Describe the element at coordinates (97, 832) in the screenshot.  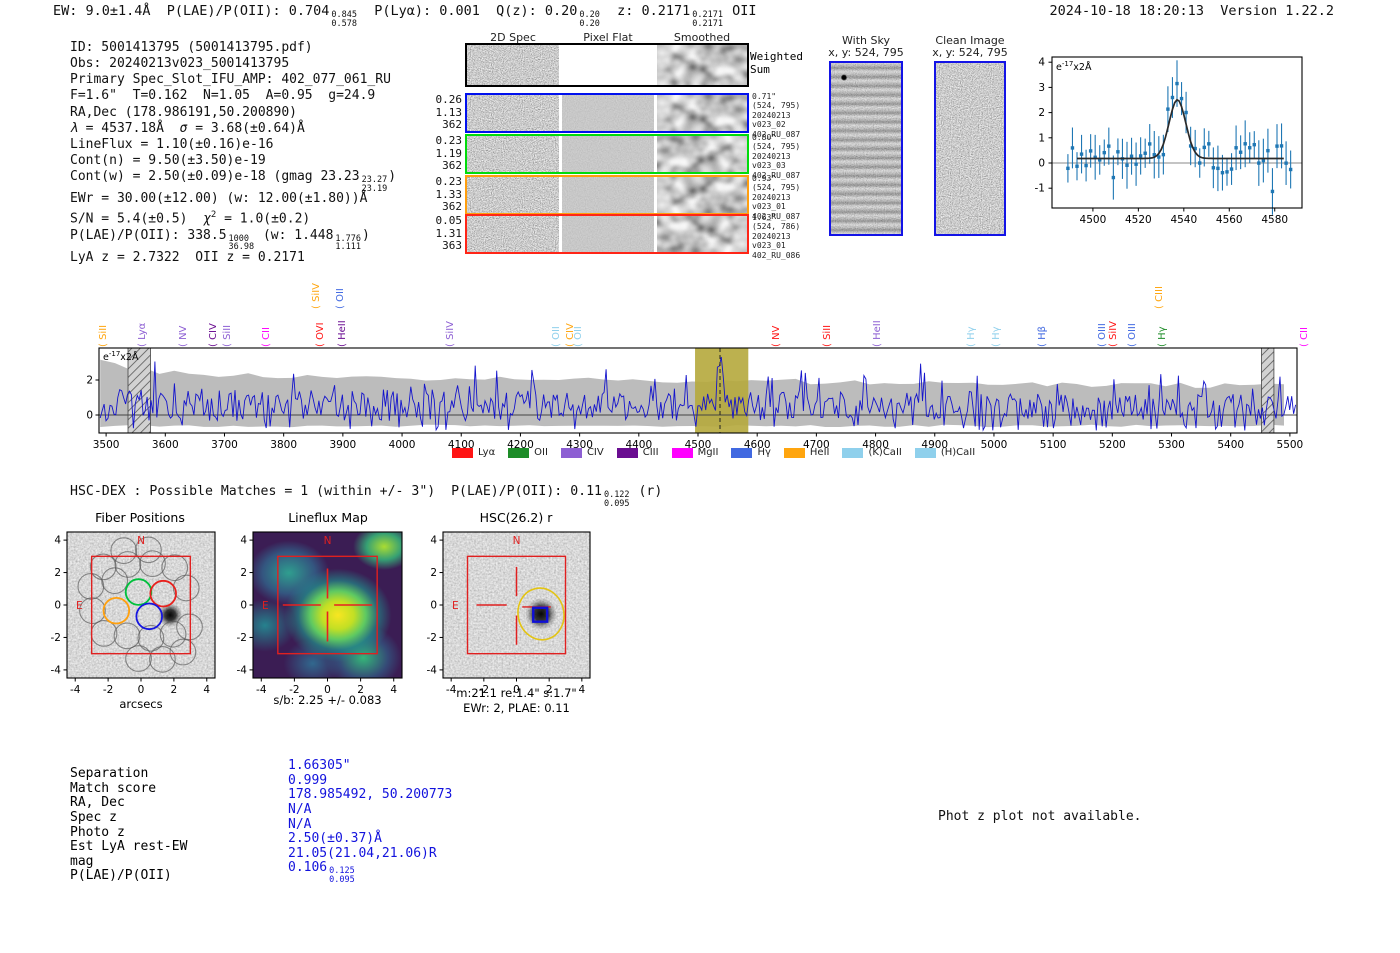
I see `match-row-label: Photo z` at that location.